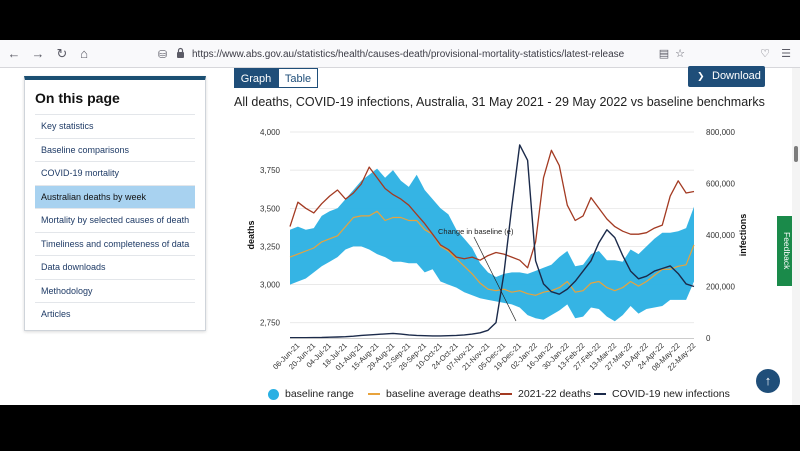 The width and height of the screenshot is (800, 451). What do you see at coordinates (270, 323) in the screenshot?
I see `y-tick-label: 2,750` at bounding box center [270, 323].